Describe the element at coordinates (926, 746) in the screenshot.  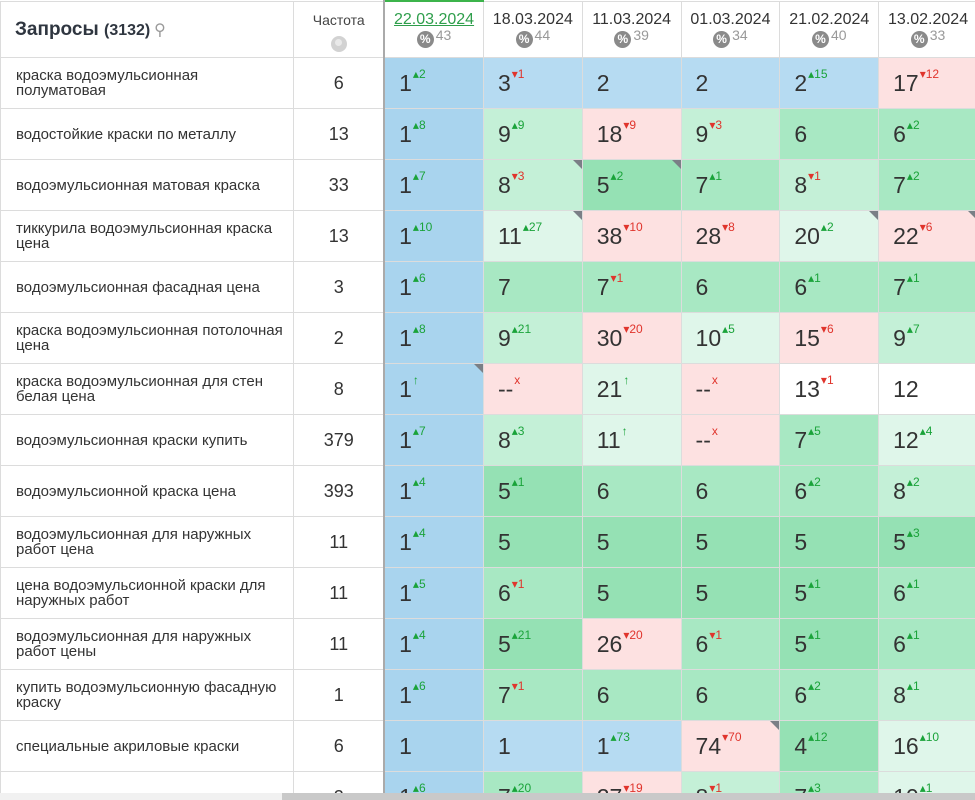
I see `position-cell: 16▴10` at that location.